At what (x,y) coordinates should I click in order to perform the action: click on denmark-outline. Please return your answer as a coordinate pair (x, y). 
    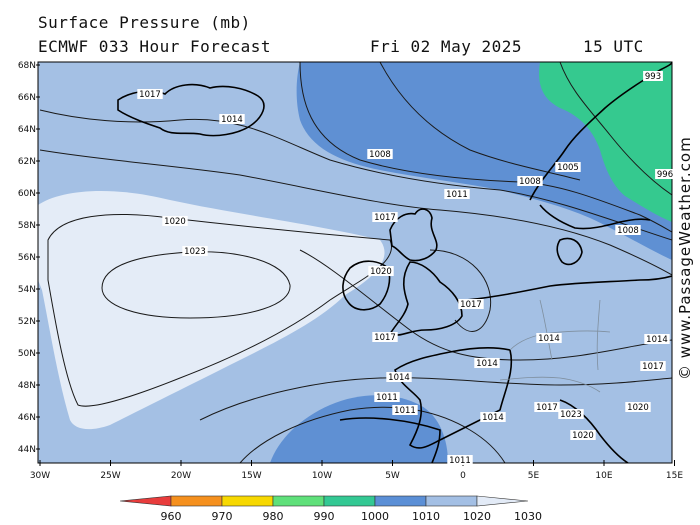
    Looking at the image, I should click on (569, 251).